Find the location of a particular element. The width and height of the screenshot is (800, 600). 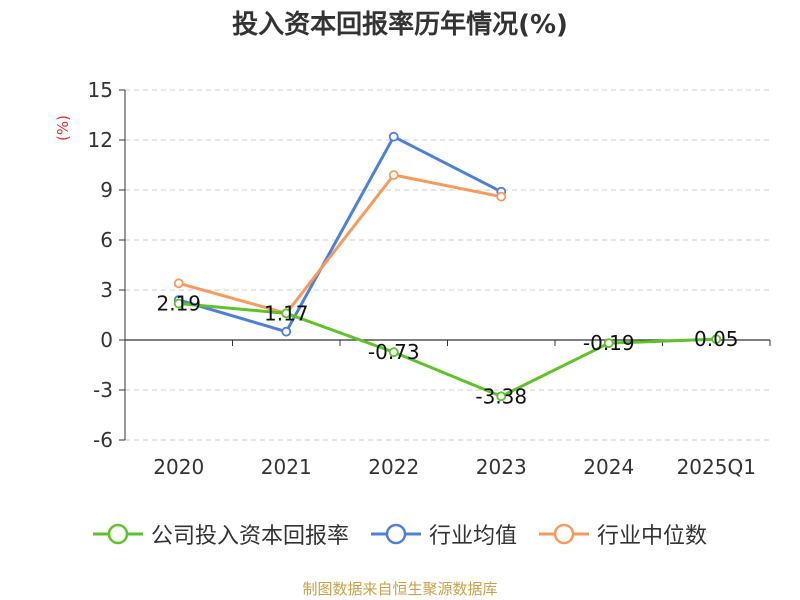

data-label: 1.17 is located at coordinates (286, 313).